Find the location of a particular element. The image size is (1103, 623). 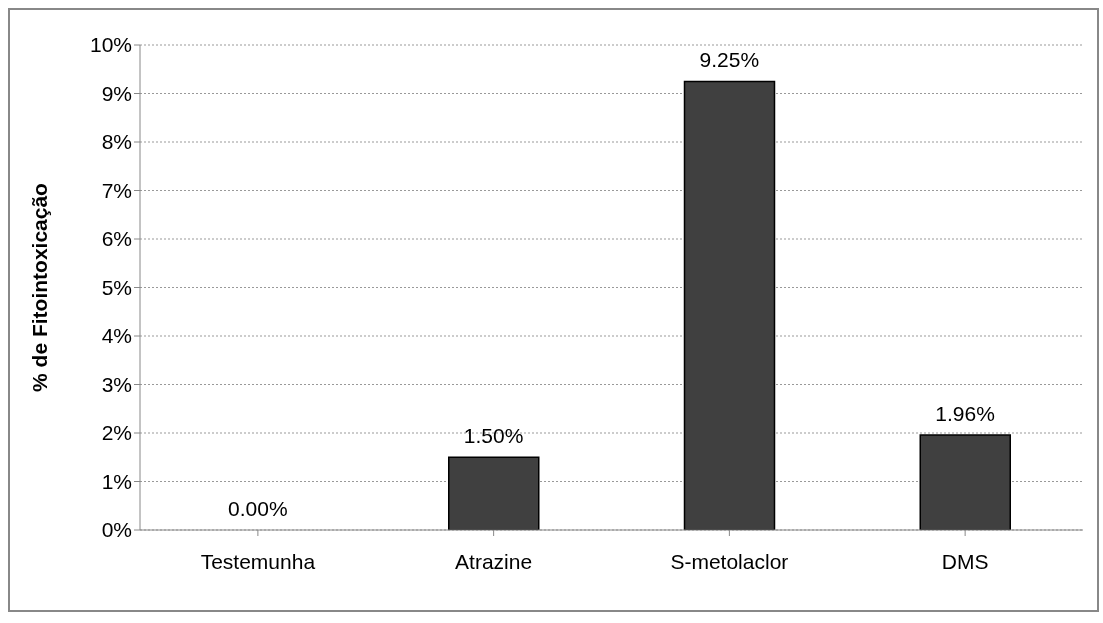

y-tick-label: 6% is located at coordinates (116, 239).